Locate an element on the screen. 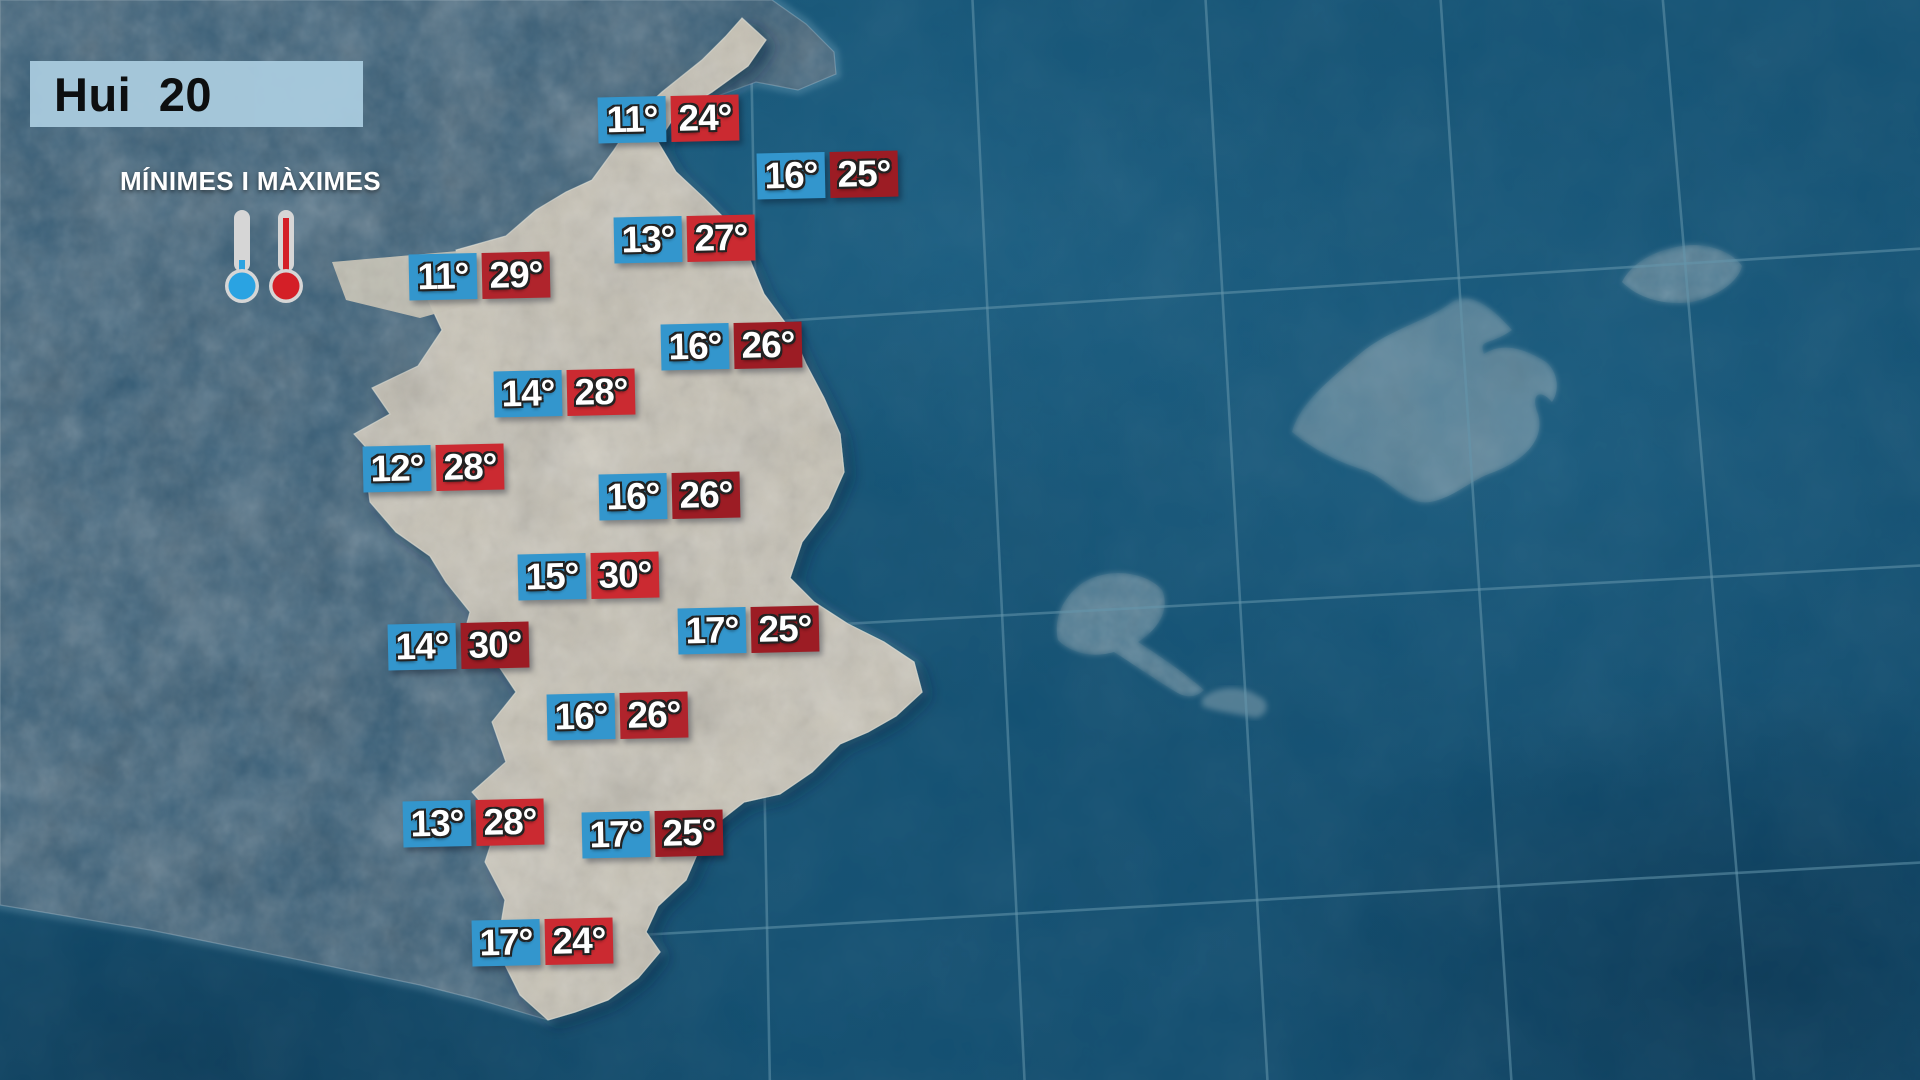 The width and height of the screenshot is (1920, 1080). temp-pair: 11° 29° is located at coordinates (479, 276).